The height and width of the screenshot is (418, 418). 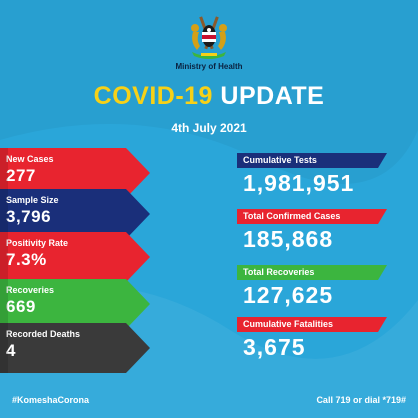 What do you see at coordinates (37, 243) in the screenshot?
I see `stat-label: Positivity Rate` at bounding box center [37, 243].